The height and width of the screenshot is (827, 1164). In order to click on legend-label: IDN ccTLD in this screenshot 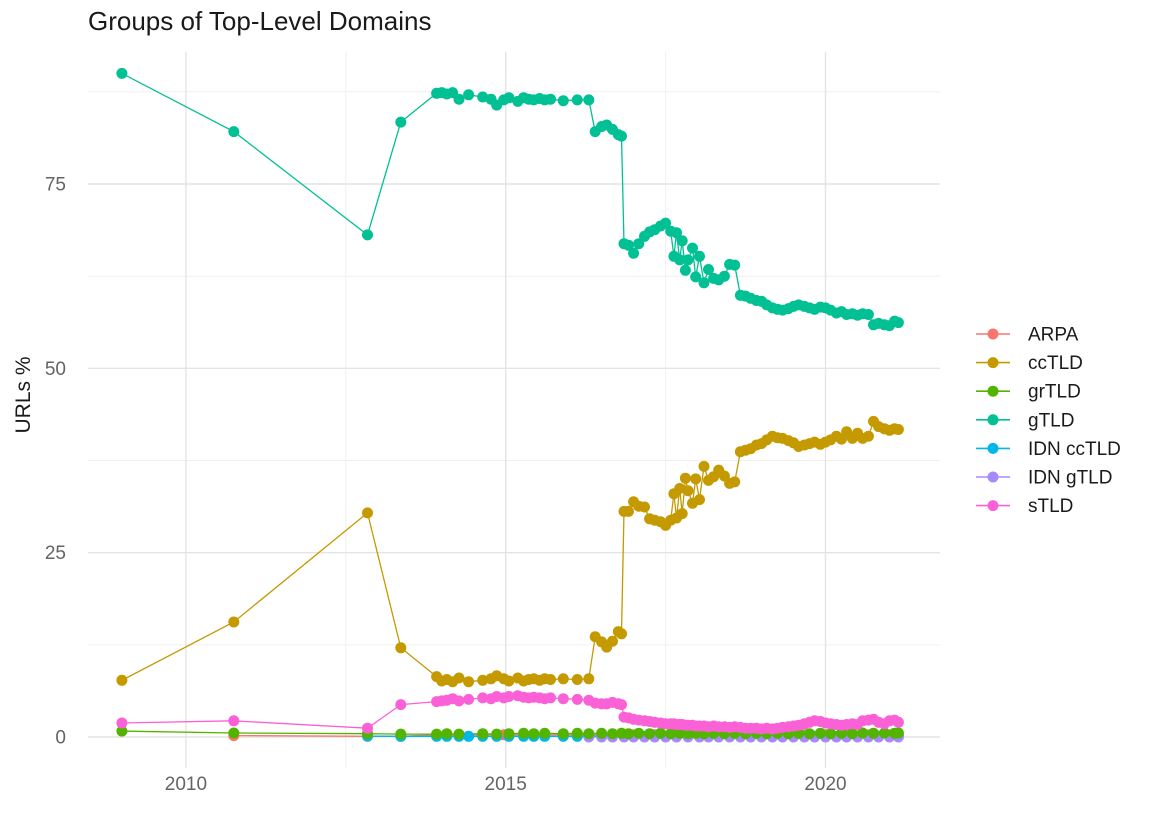, I will do `click(1074, 449)`.